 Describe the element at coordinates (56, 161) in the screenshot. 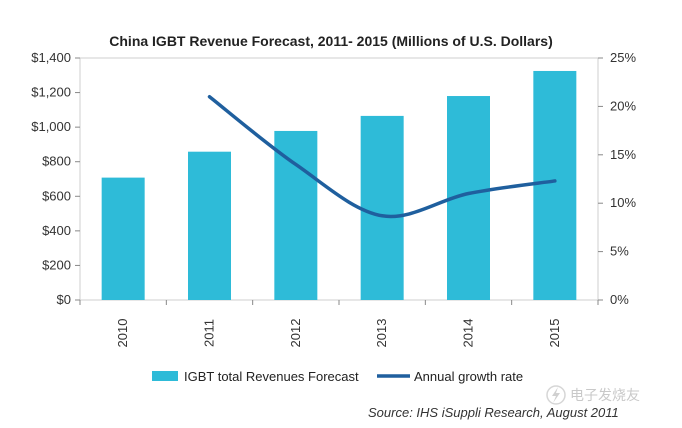

I see `left-tick-label: $800` at that location.